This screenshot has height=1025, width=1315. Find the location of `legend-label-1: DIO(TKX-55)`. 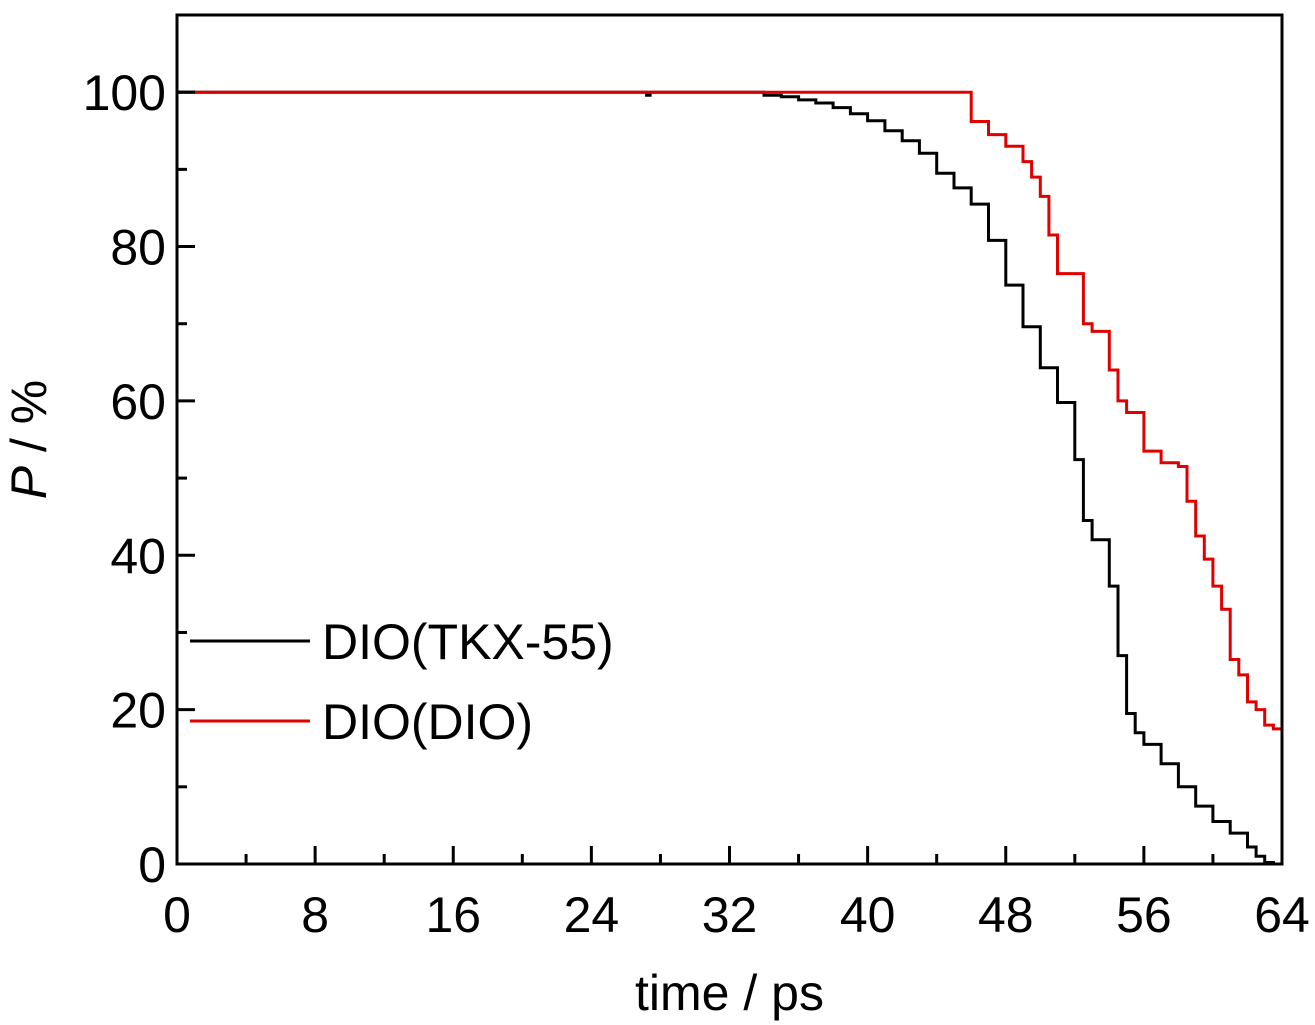

legend-label-1: DIO(TKX-55) is located at coordinates (468, 642).